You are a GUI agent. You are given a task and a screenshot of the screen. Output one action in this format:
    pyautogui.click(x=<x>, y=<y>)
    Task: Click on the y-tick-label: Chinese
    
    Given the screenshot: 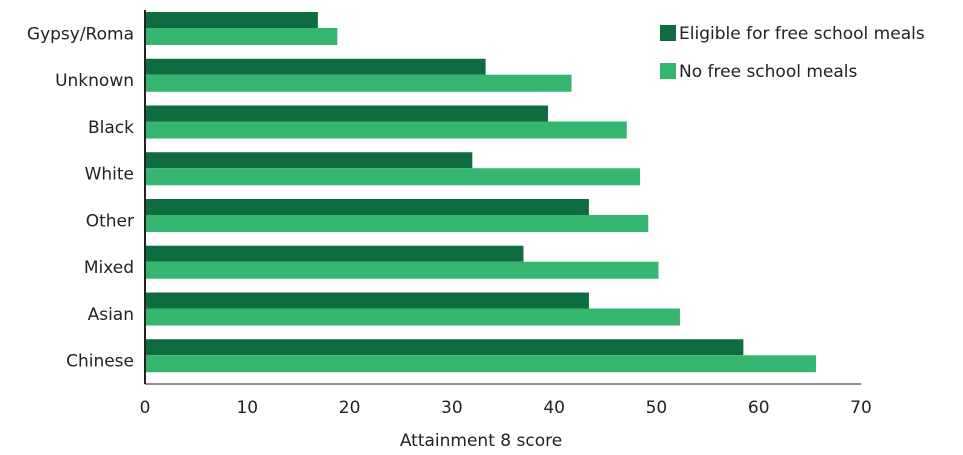 What is the action you would take?
    pyautogui.click(x=100, y=362)
    